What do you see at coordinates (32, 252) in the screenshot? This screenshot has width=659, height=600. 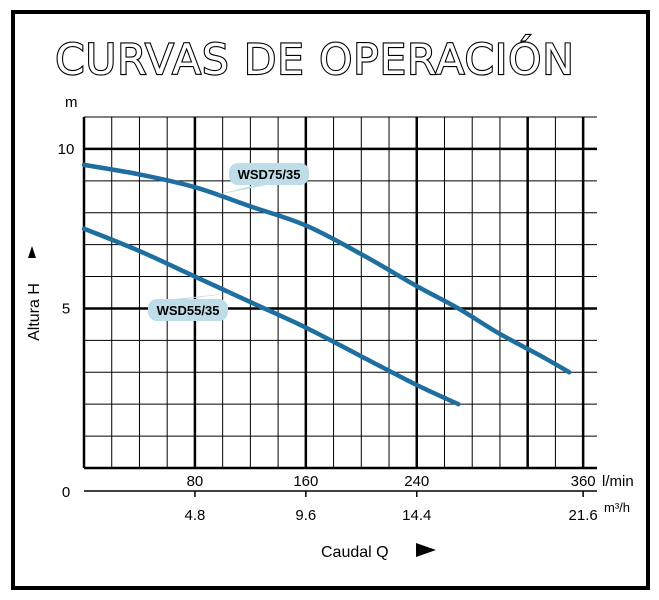 I see `y-axis-arrow-icon` at bounding box center [32, 252].